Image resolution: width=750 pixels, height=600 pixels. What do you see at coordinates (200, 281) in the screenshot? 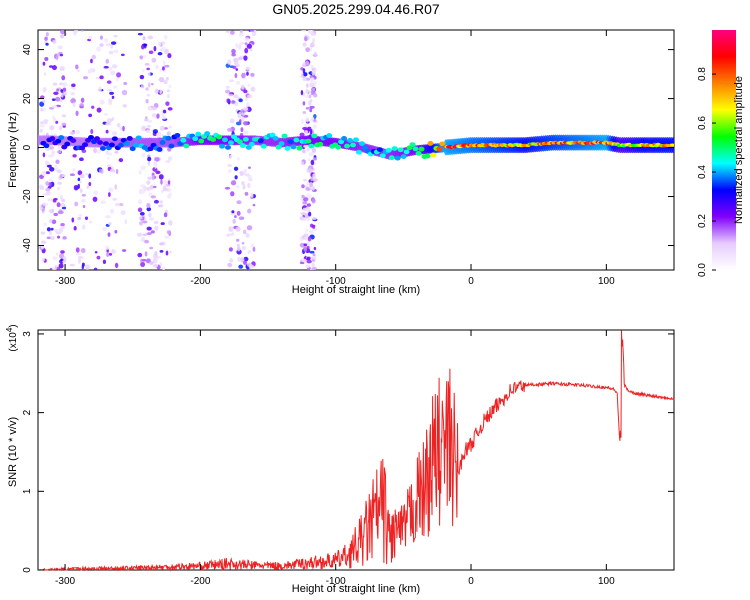
I see `x-tick-label: -200` at bounding box center [200, 281].